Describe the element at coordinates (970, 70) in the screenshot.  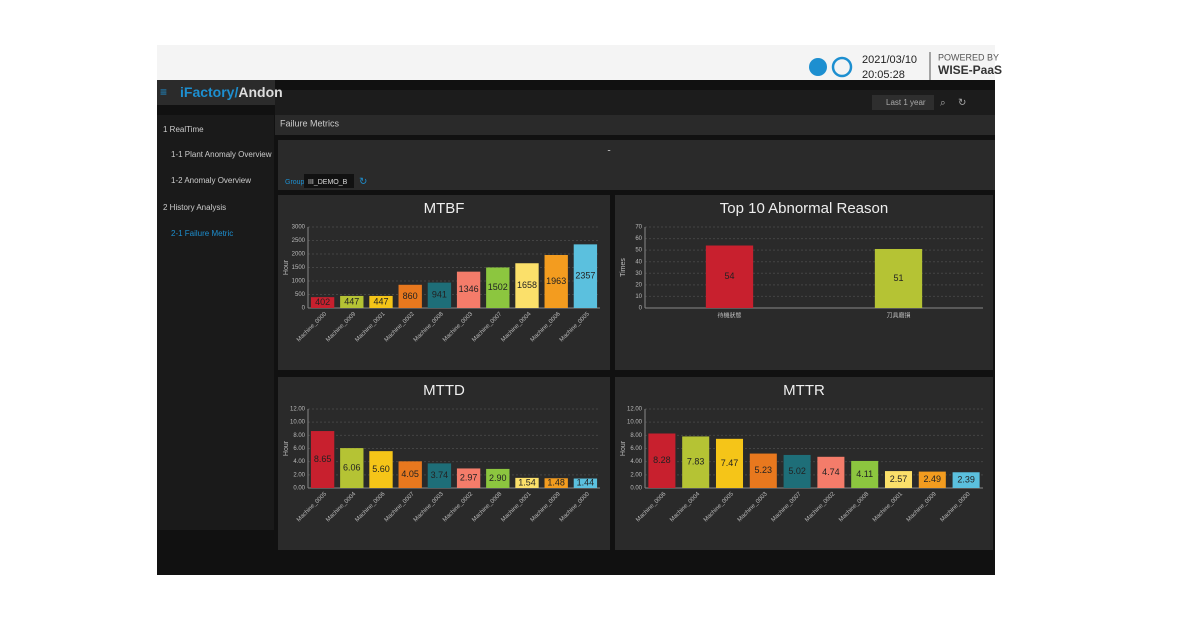
I see `brand: WISE-PaaS` at that location.